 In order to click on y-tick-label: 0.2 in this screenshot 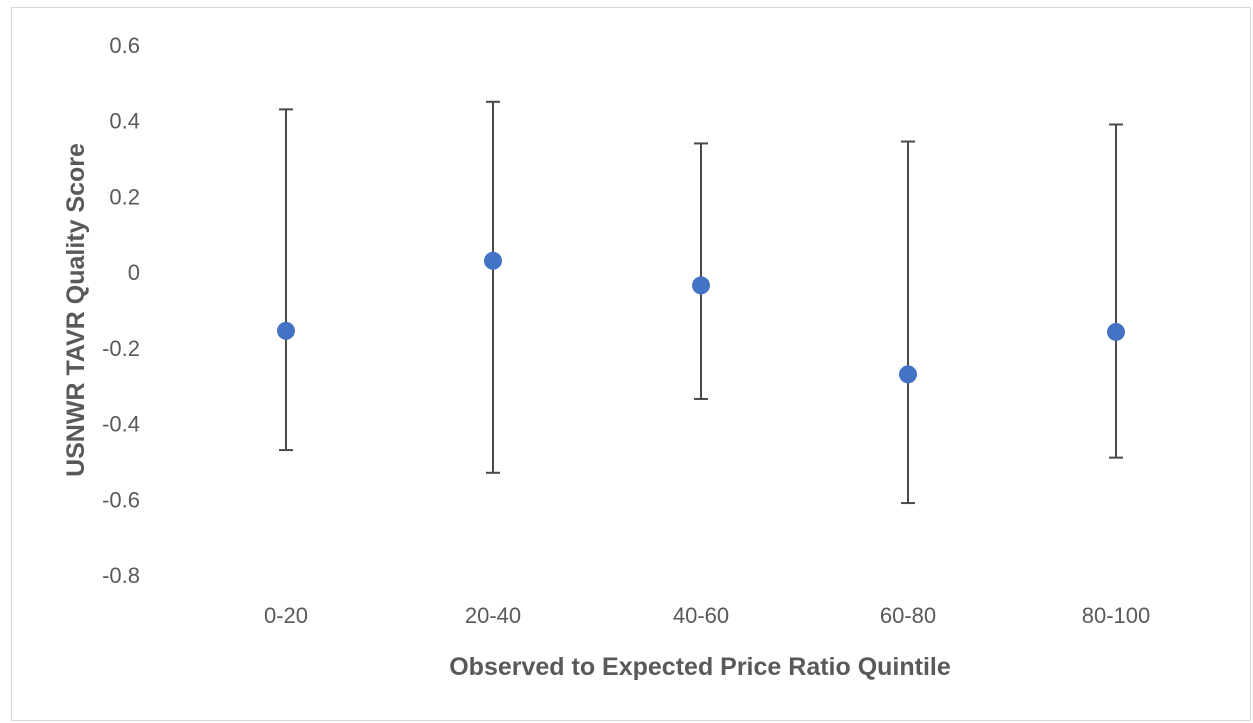, I will do `click(124, 196)`.